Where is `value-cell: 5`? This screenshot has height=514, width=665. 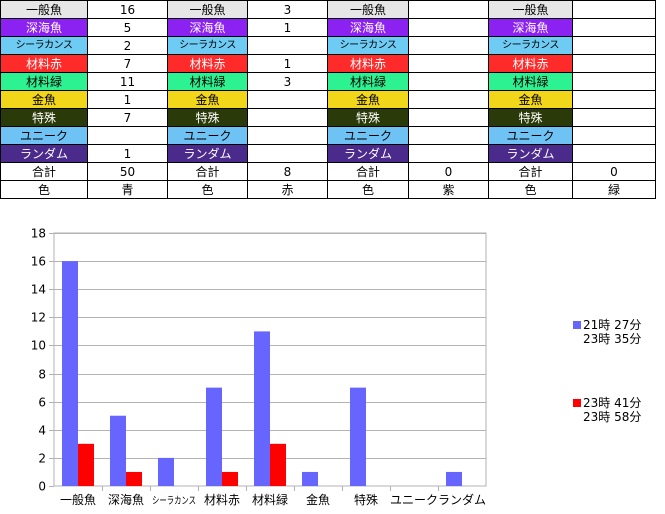
value-cell: 5 is located at coordinates (127, 27).